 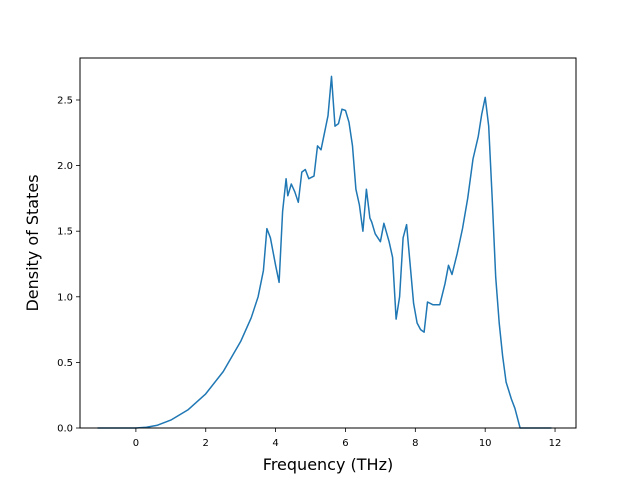 What do you see at coordinates (136, 443) in the screenshot?
I see `x-tick-label: 0` at bounding box center [136, 443].